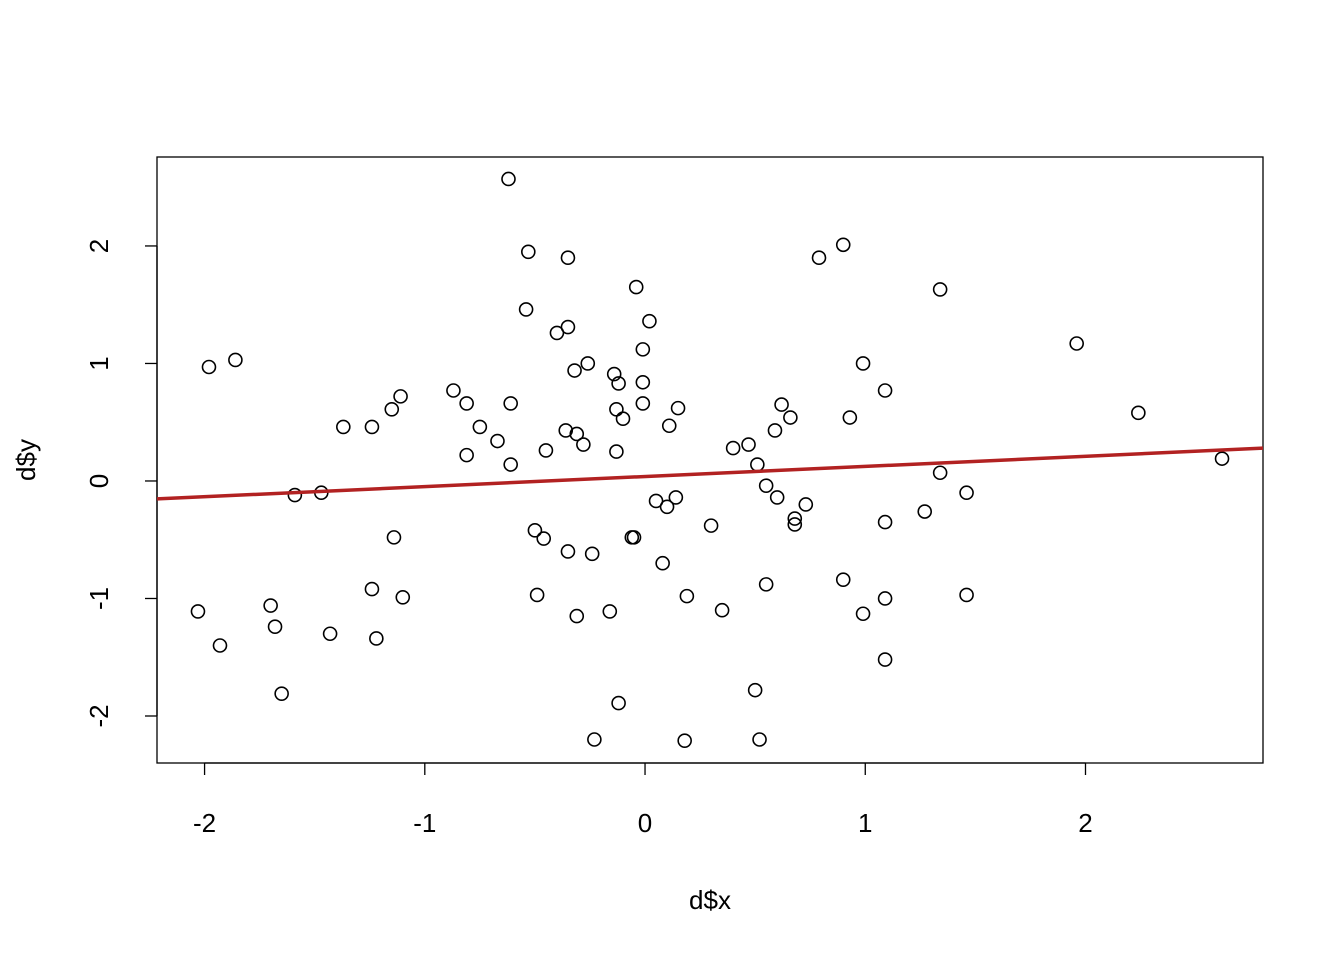  I want to click on x-tick-label: 1, so click(865, 823).